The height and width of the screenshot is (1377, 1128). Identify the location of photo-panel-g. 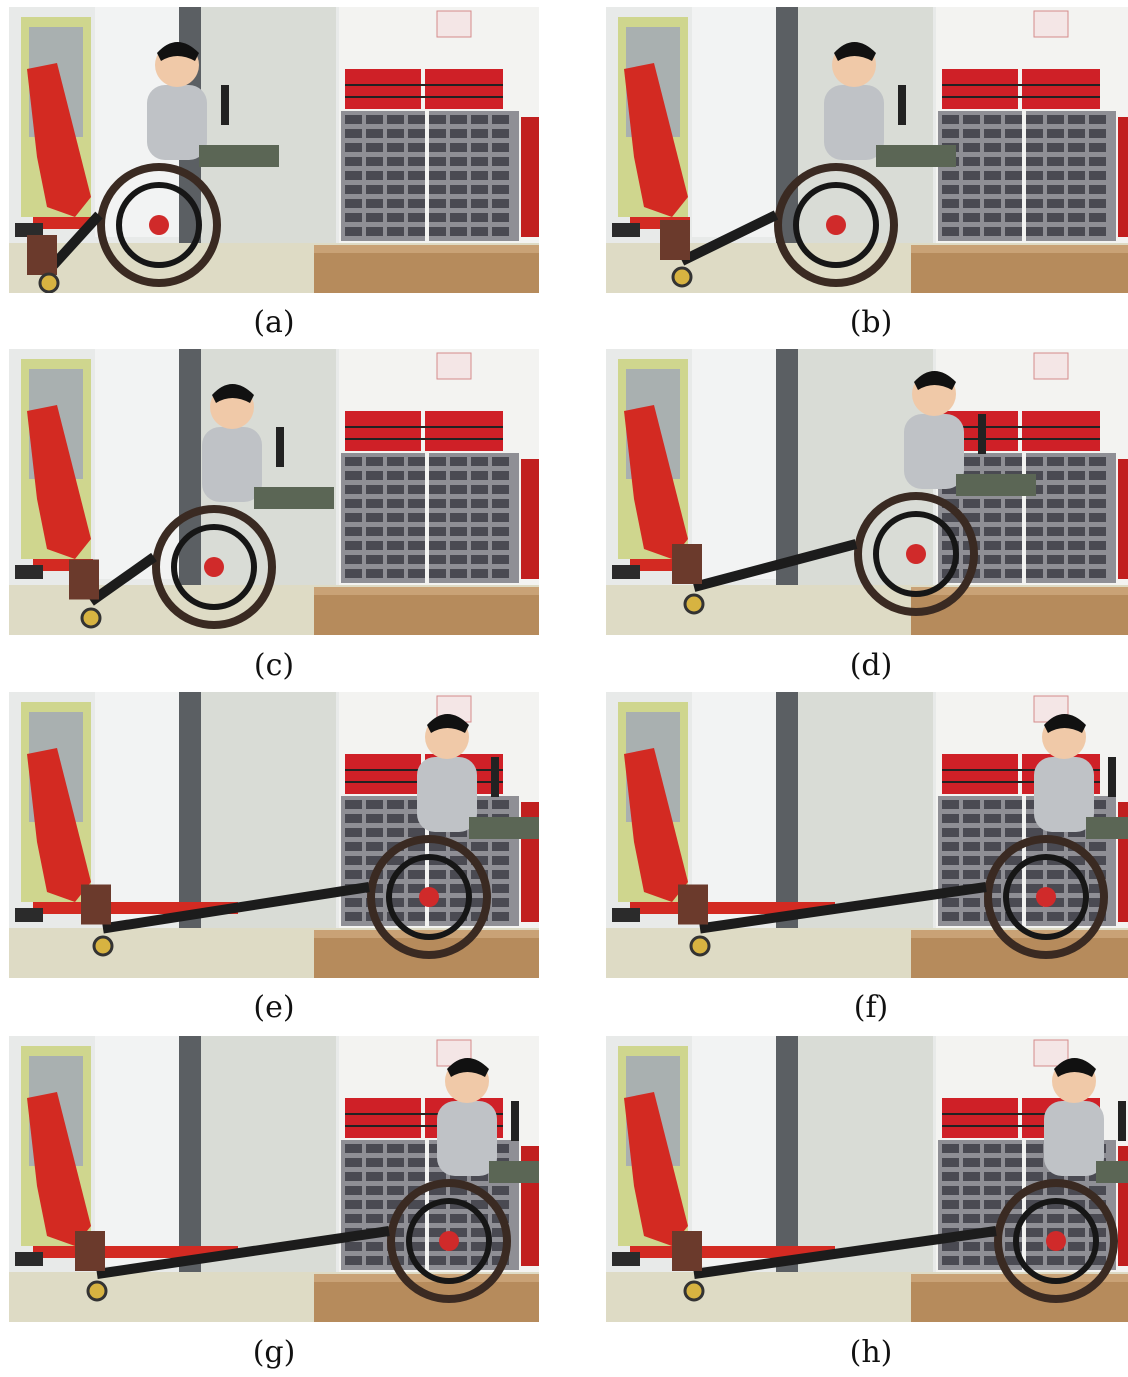
(274, 1179).